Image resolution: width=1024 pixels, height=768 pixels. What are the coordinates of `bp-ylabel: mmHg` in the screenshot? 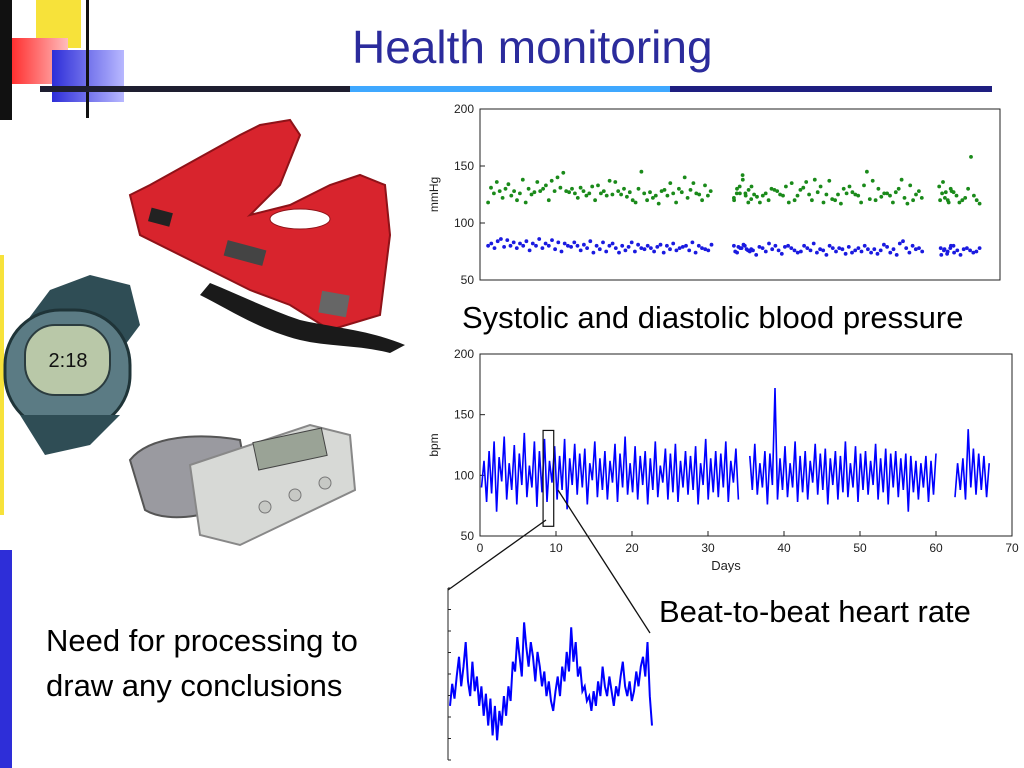 It's located at (434, 194).